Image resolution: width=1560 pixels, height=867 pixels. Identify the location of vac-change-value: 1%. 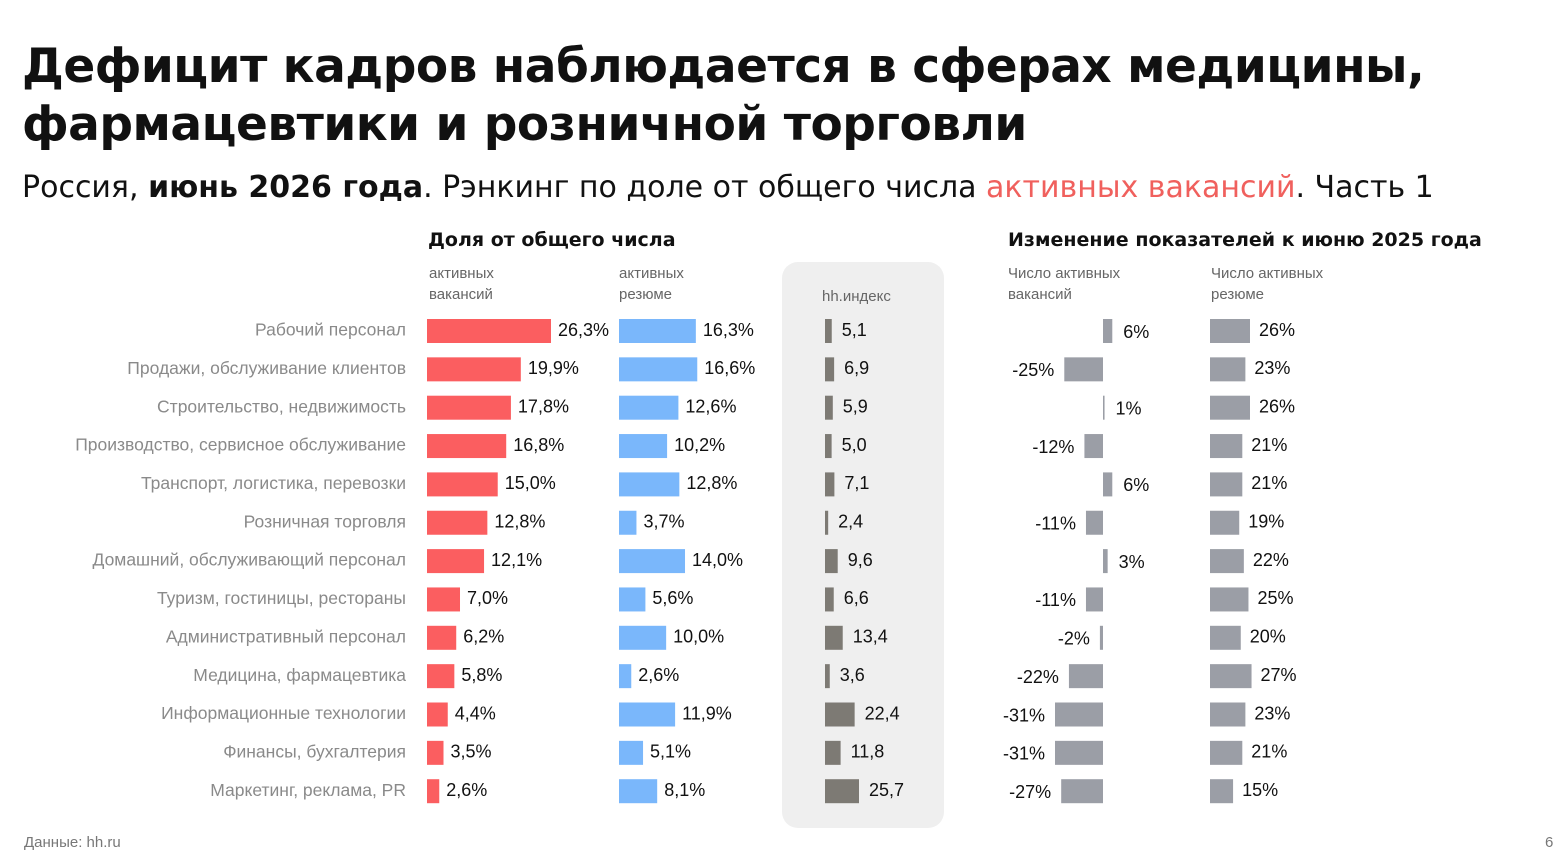
(1129, 408).